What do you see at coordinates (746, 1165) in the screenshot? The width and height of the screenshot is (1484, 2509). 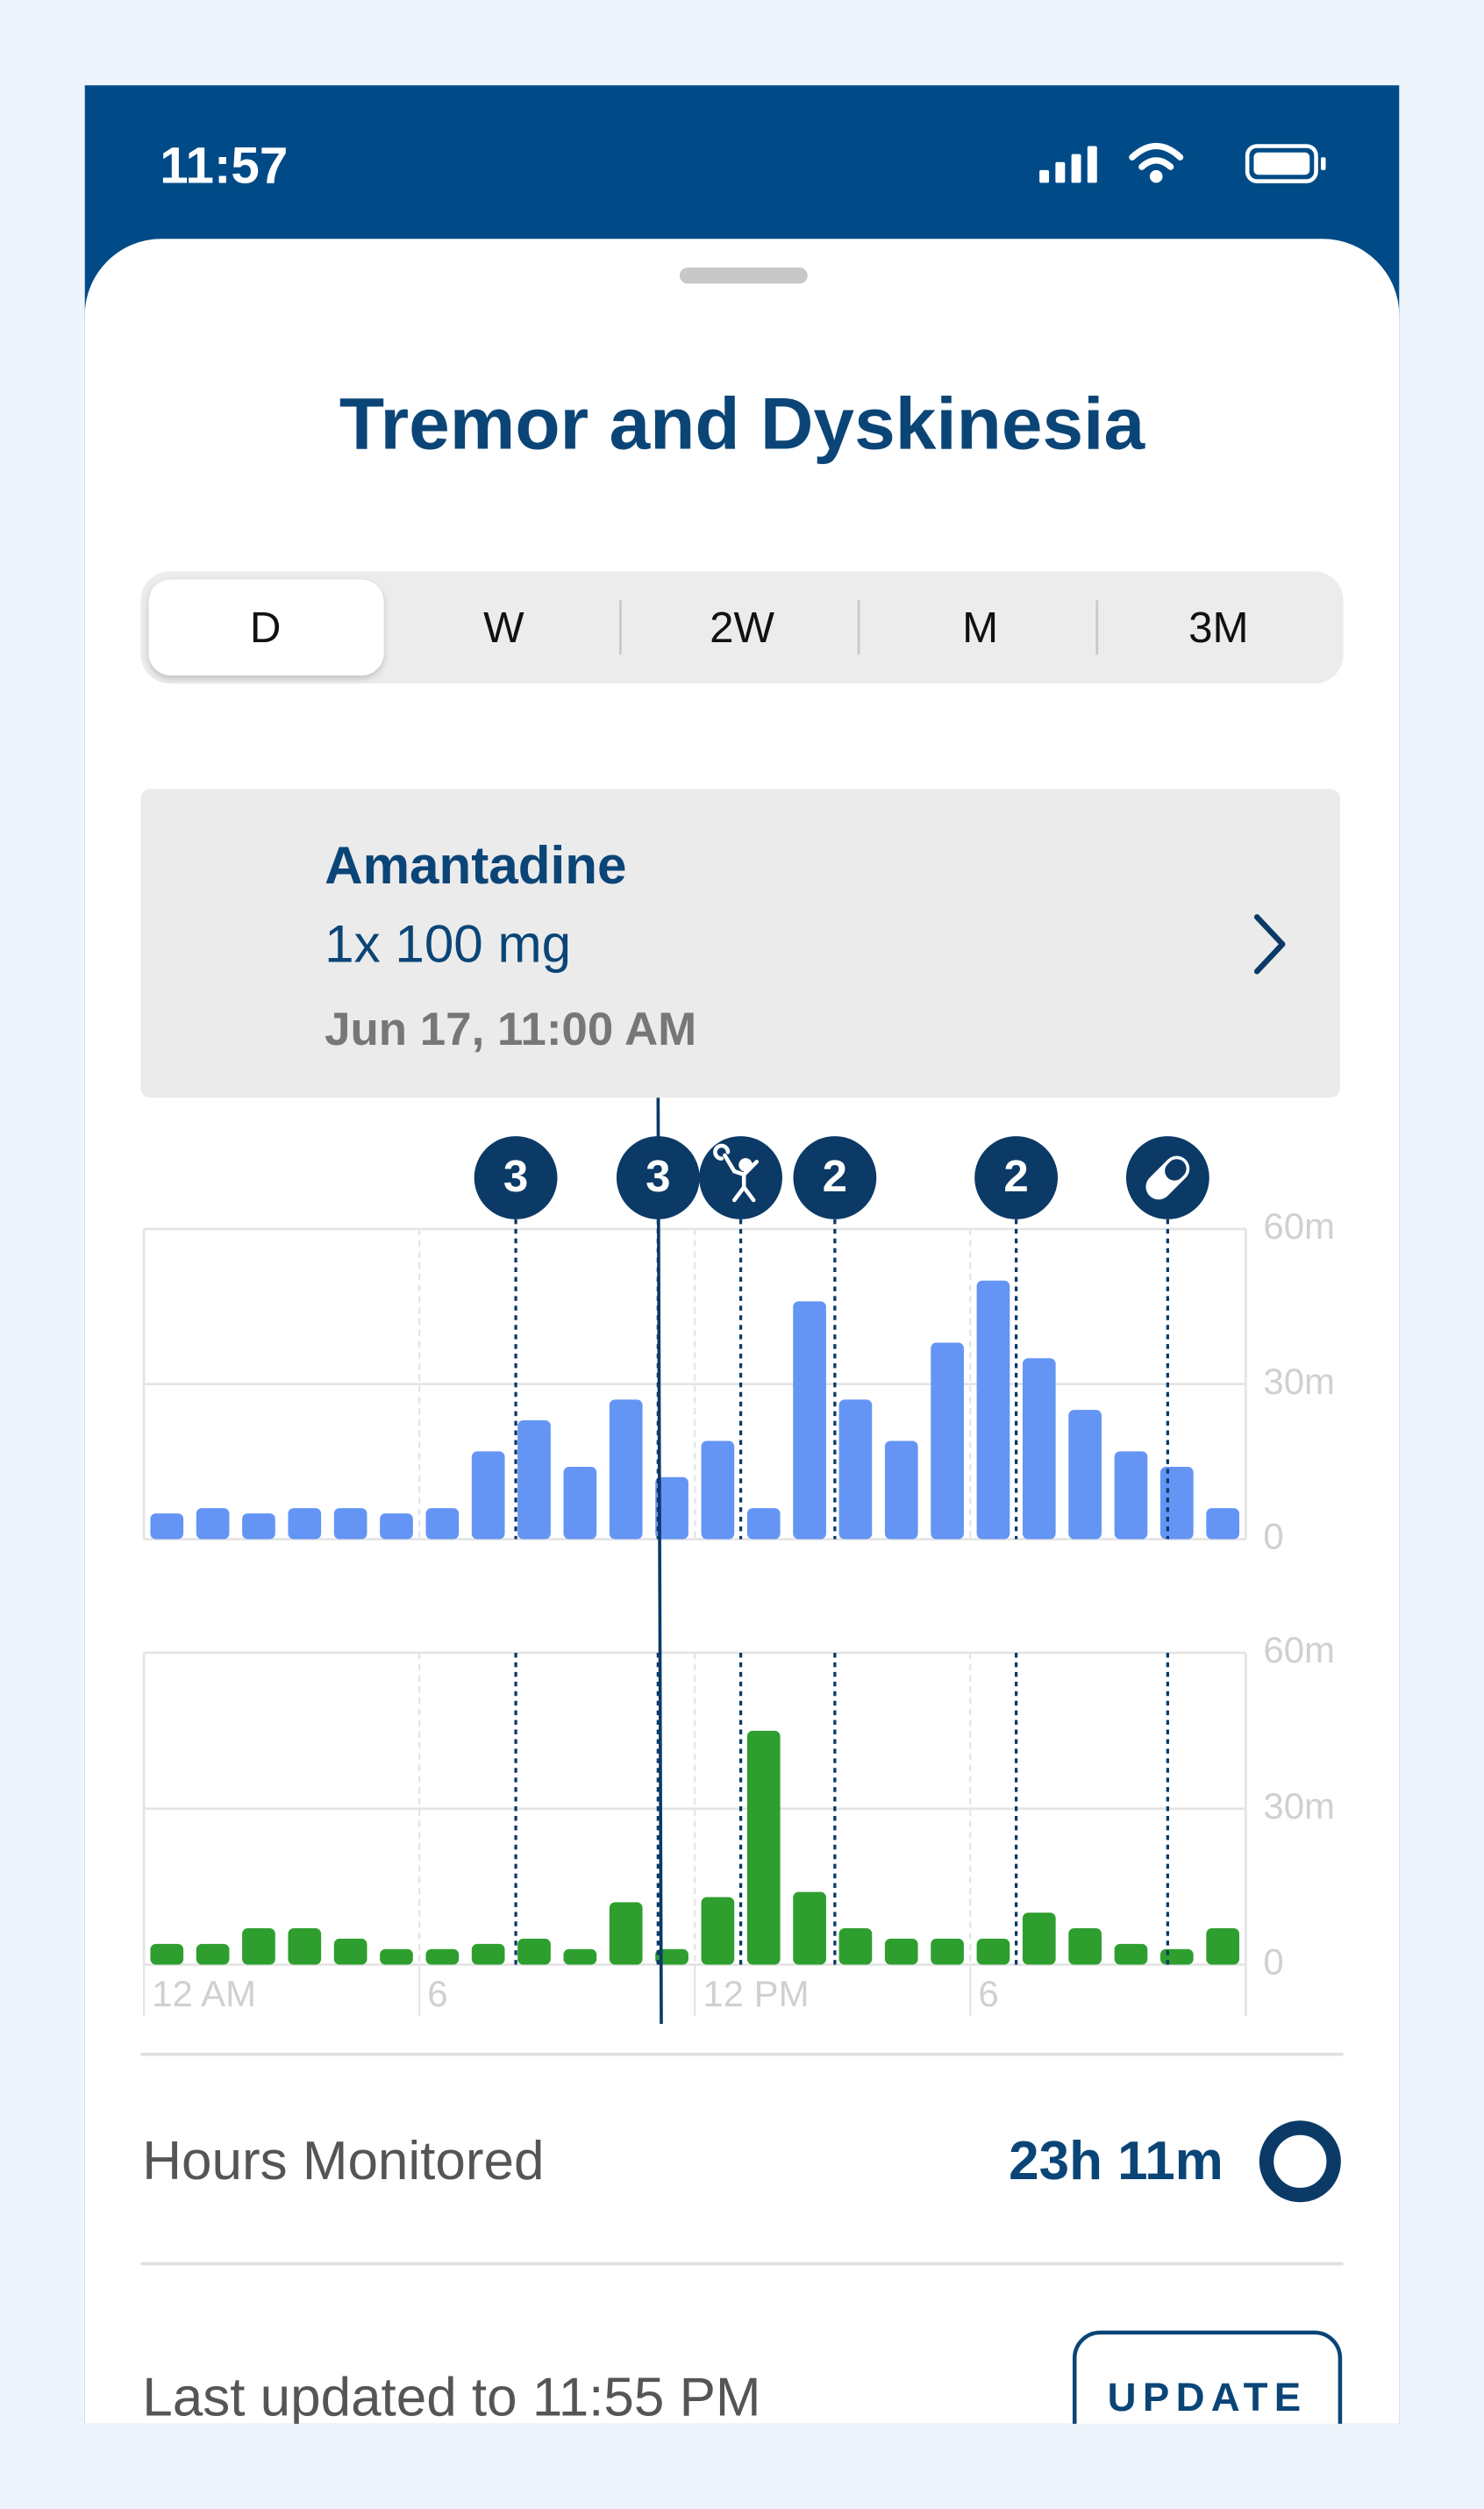 I see `head` at bounding box center [746, 1165].